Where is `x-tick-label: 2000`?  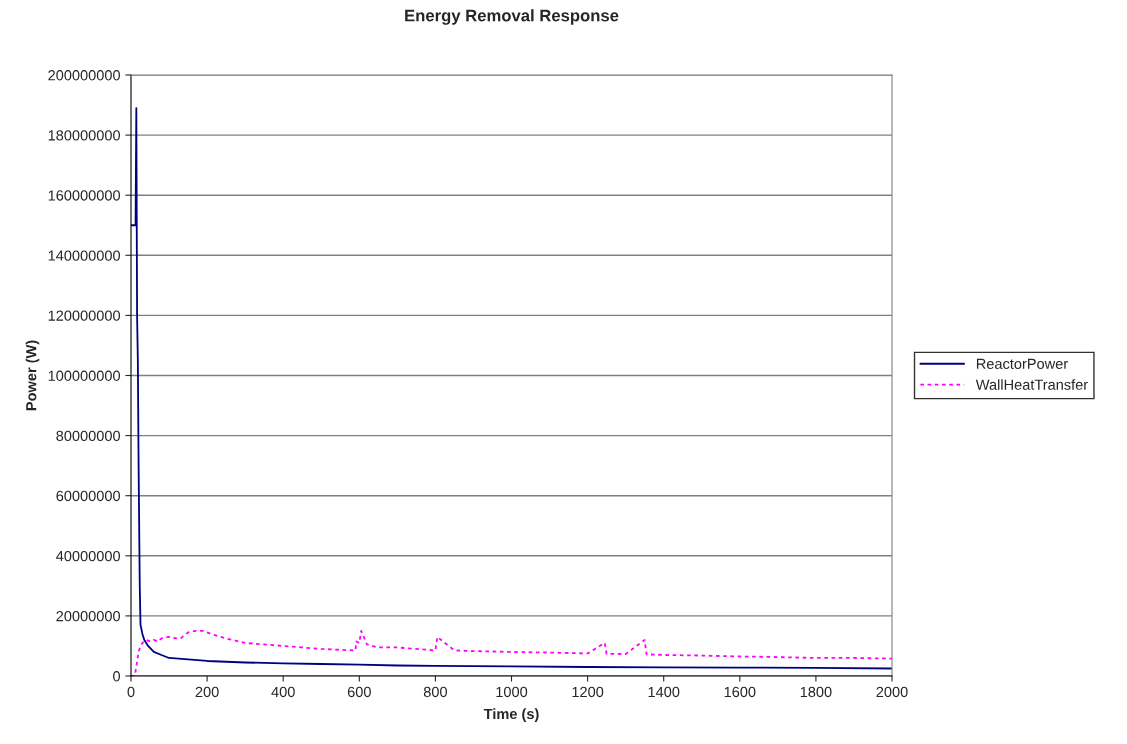 x-tick-label: 2000 is located at coordinates (892, 692).